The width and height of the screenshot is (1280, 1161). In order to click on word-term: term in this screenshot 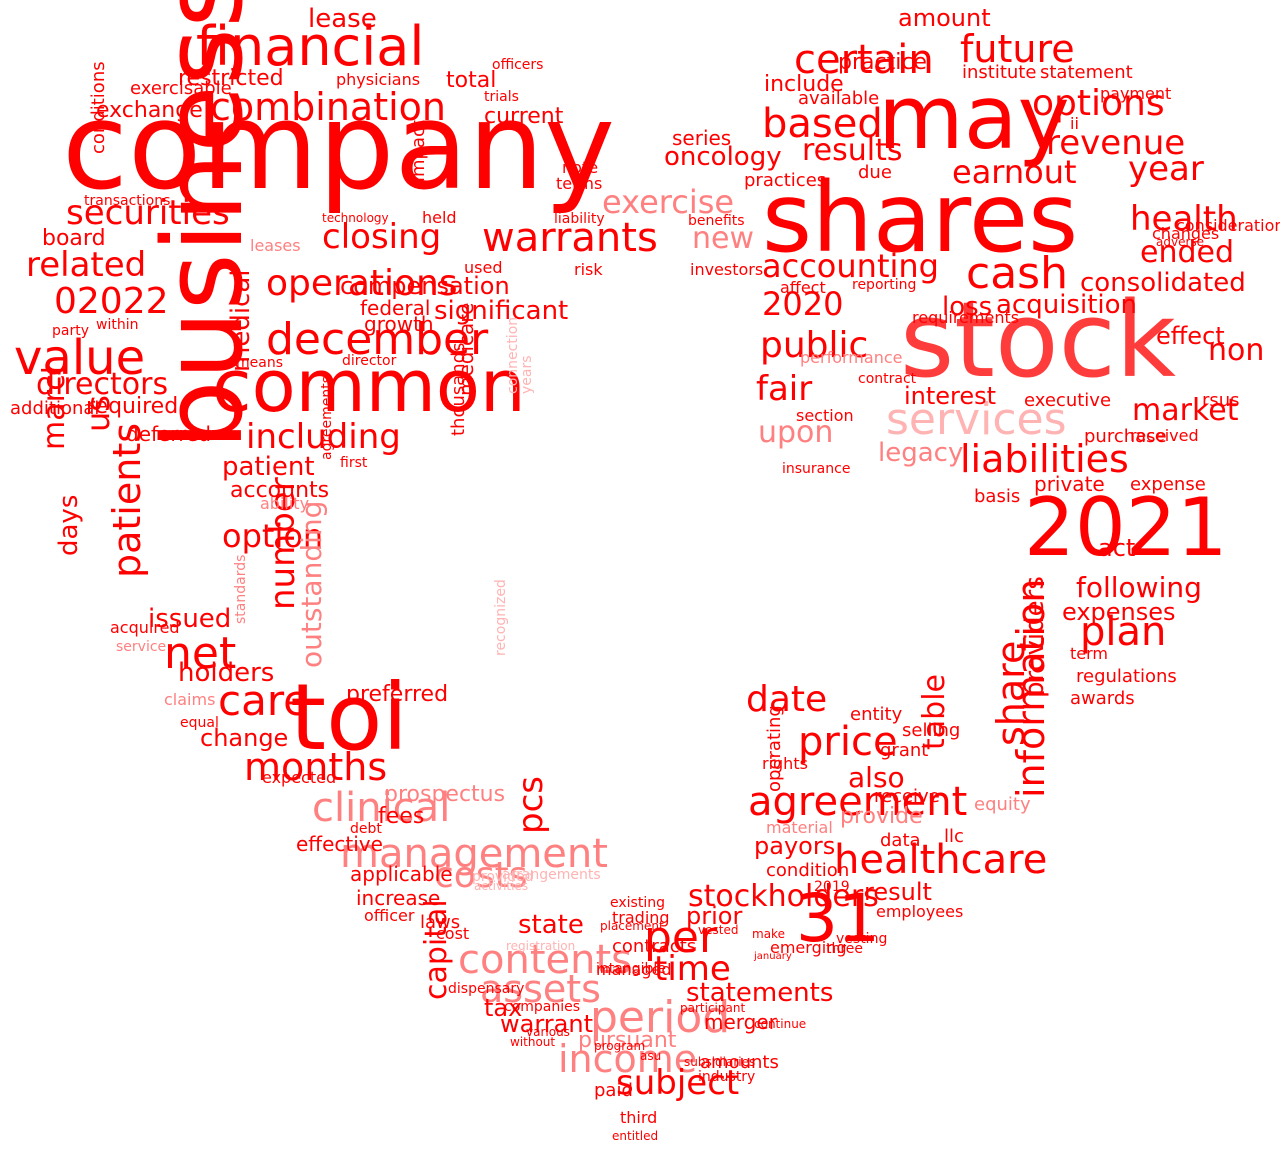, I will do `click(1089, 653)`.